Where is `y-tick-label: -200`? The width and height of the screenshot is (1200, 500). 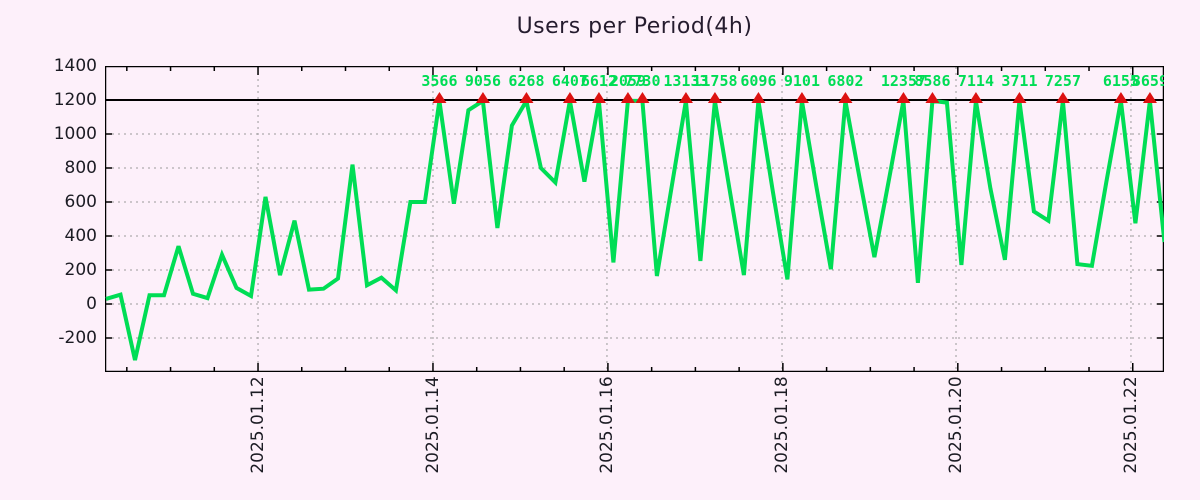
y-tick-label: -200 is located at coordinates (77, 338).